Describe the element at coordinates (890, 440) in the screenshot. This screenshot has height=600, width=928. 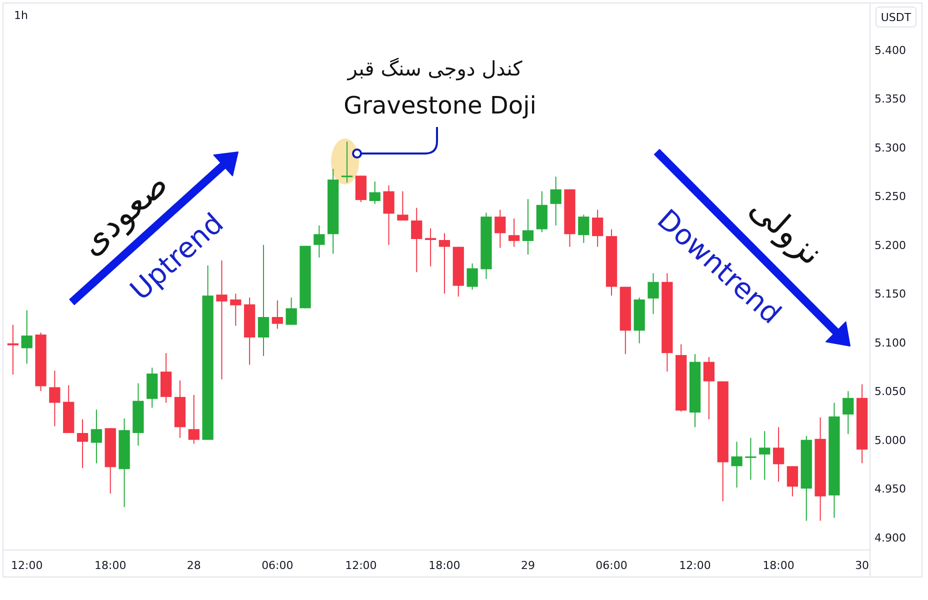
I see `y-tick-label: 5.000` at that location.